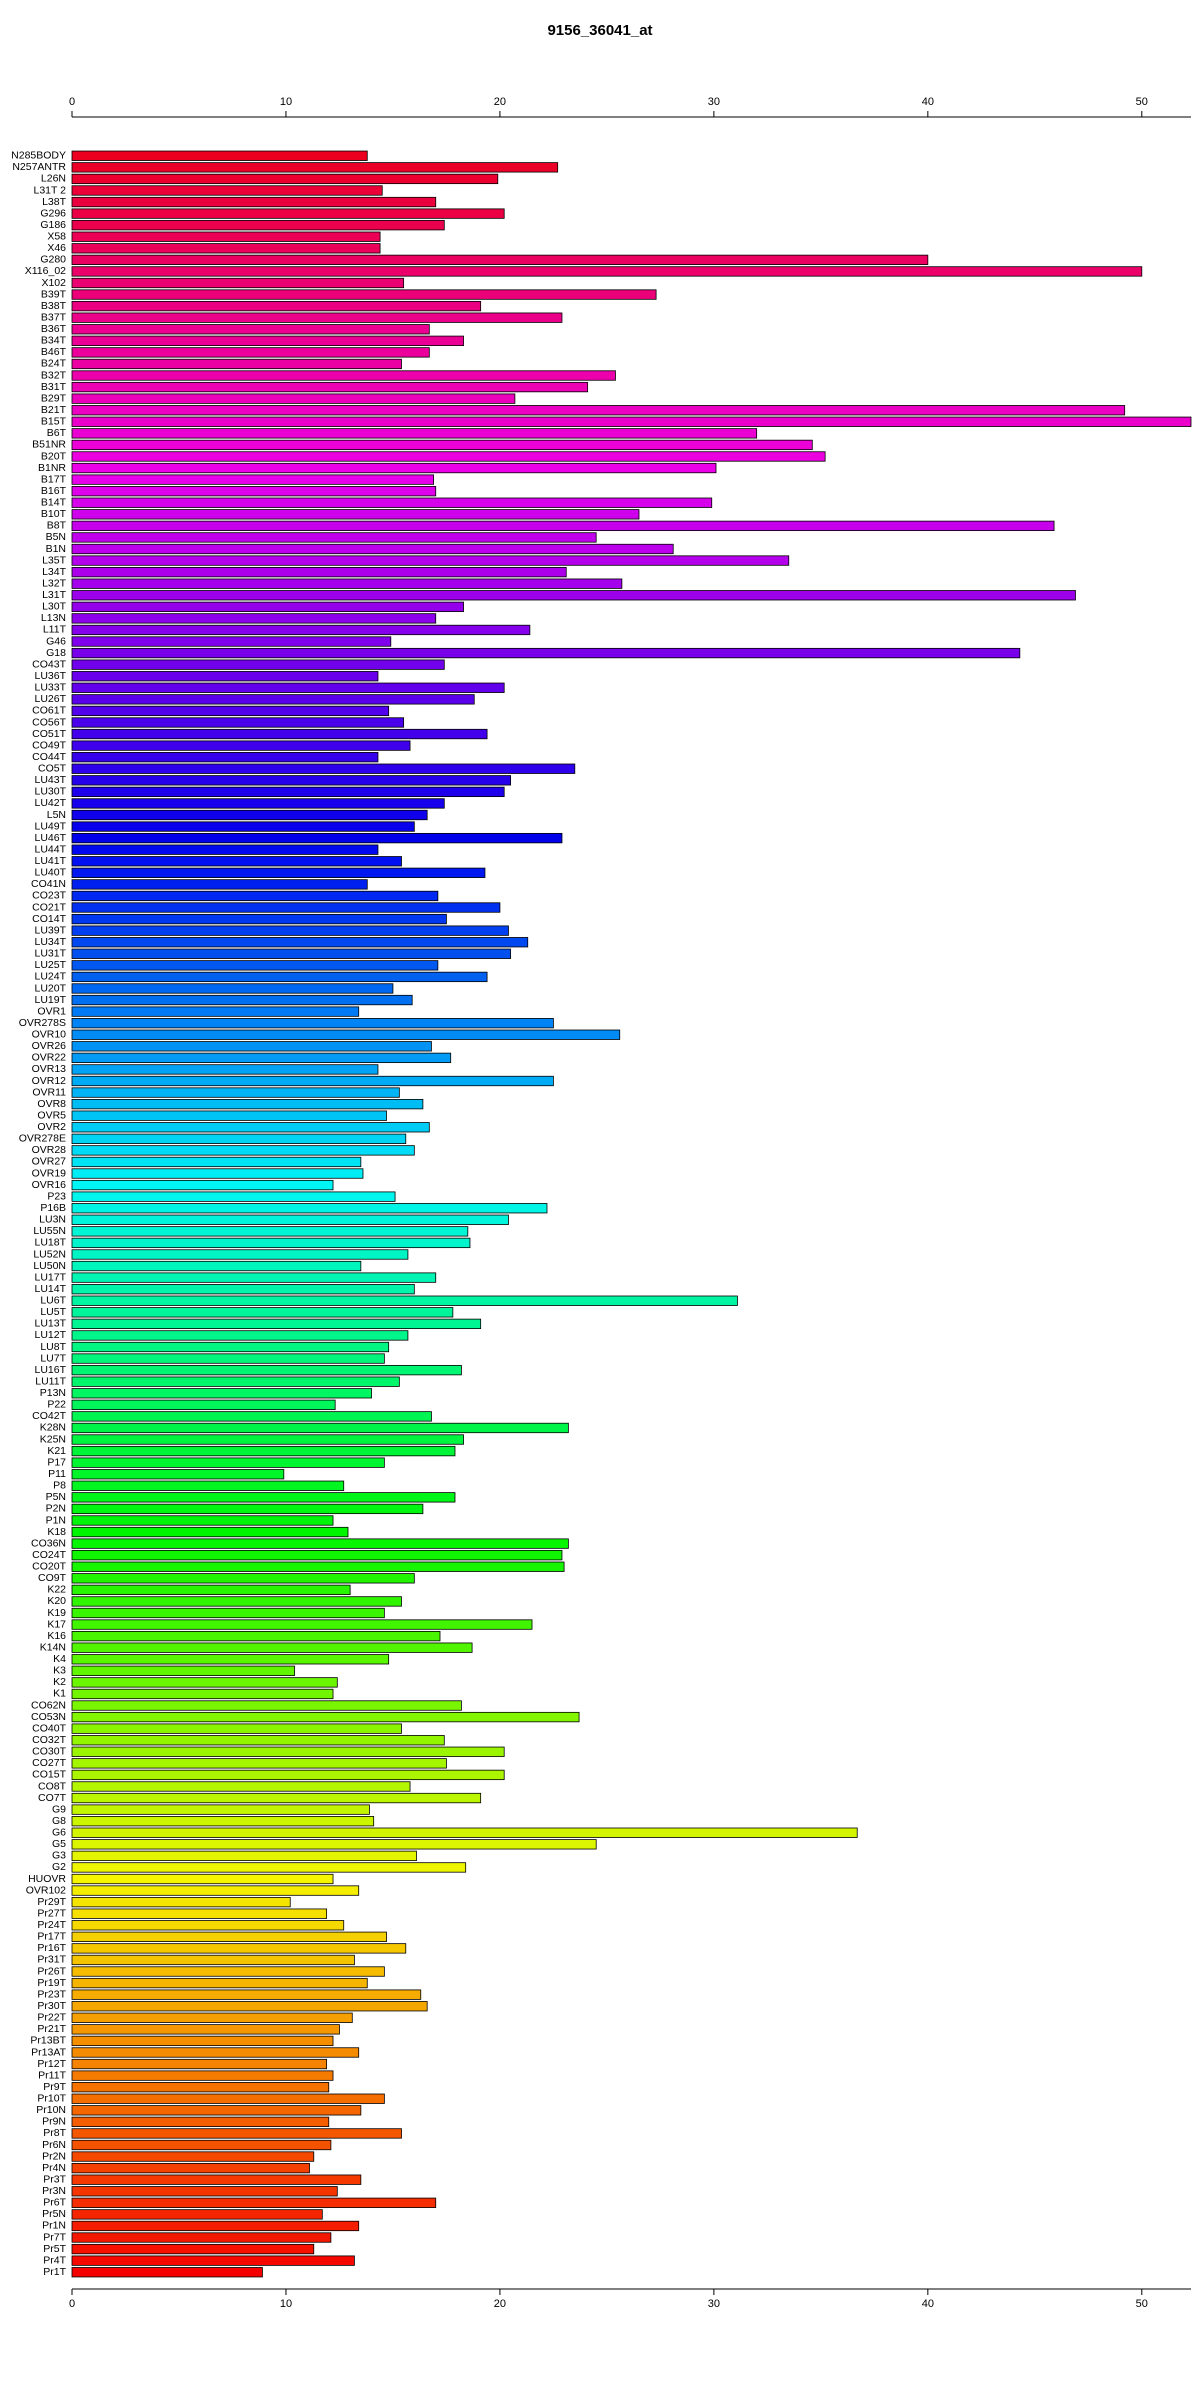  Describe the element at coordinates (49, 1081) in the screenshot. I see `y-category-label: OVR12` at that location.